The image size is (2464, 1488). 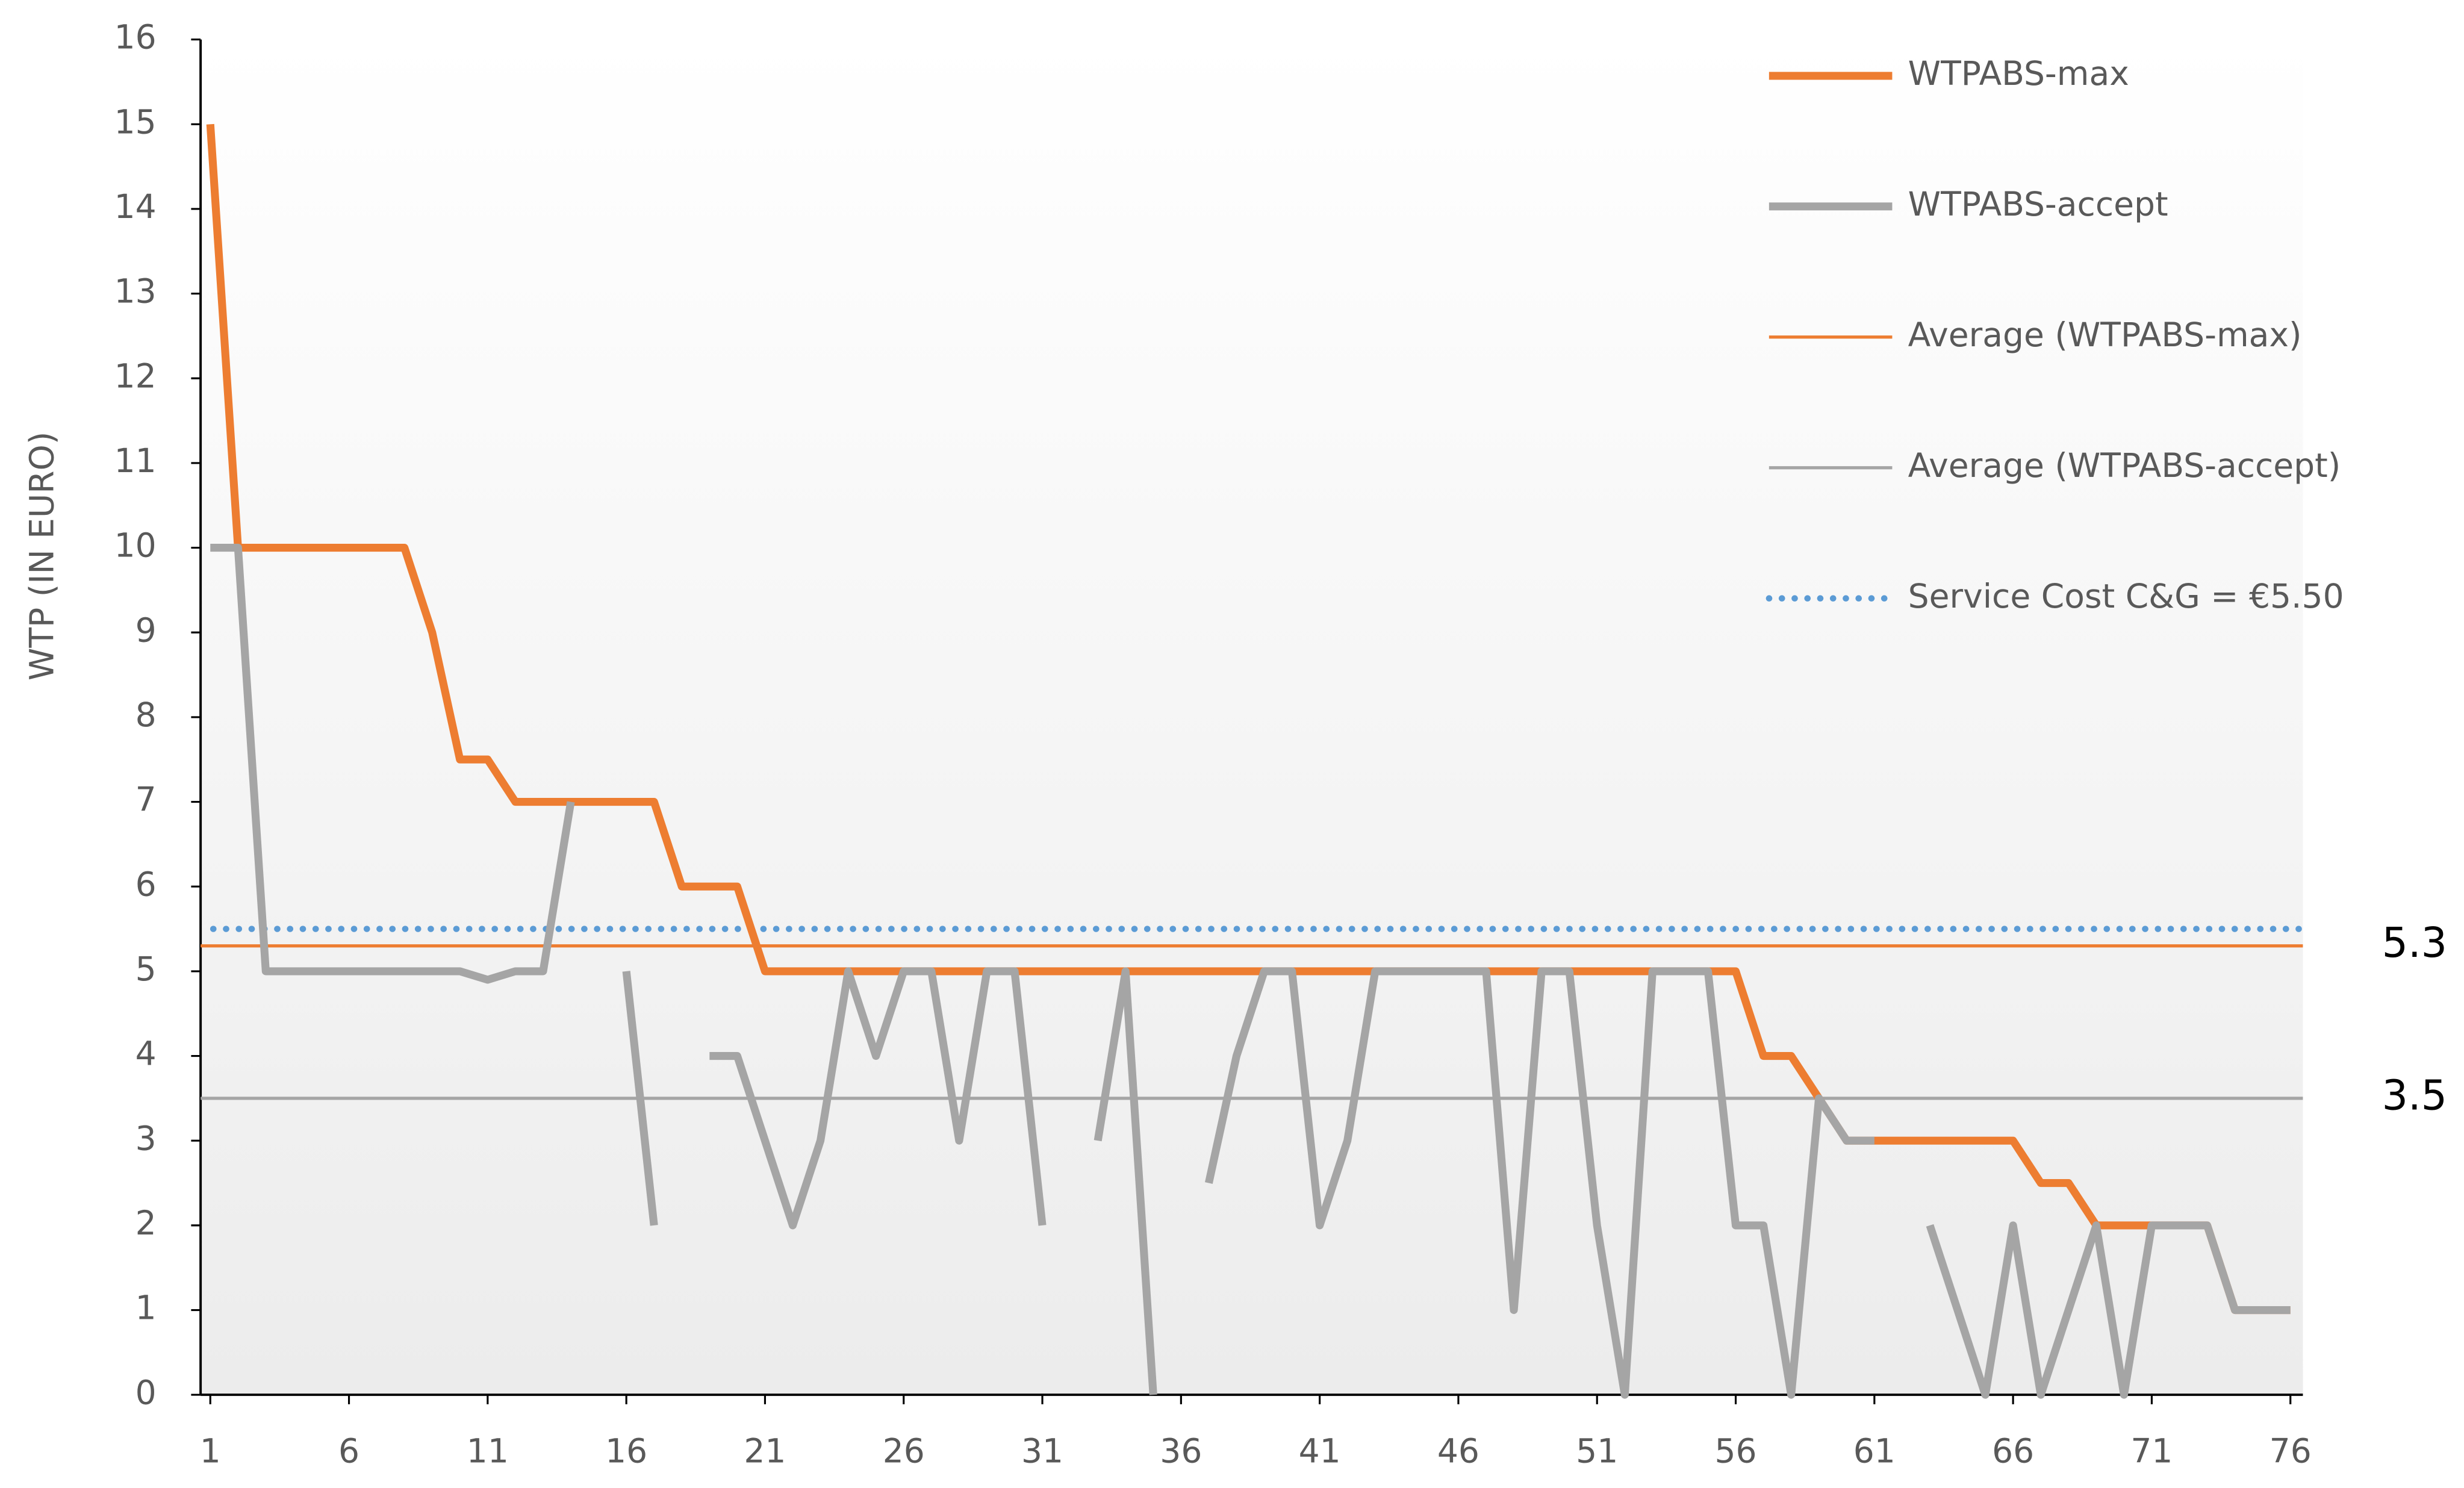 What do you see at coordinates (2124, 465) in the screenshot?
I see `legend-label: Average (WTPABS-accept)` at bounding box center [2124, 465].